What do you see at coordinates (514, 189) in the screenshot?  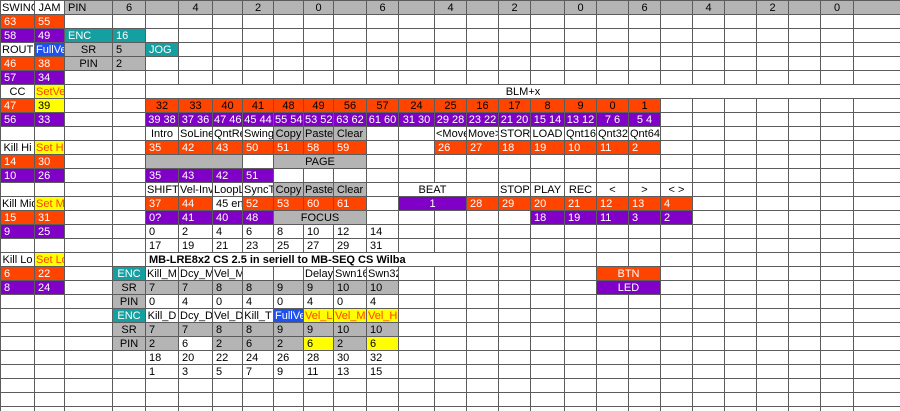 I see `cell: STOP` at bounding box center [514, 189].